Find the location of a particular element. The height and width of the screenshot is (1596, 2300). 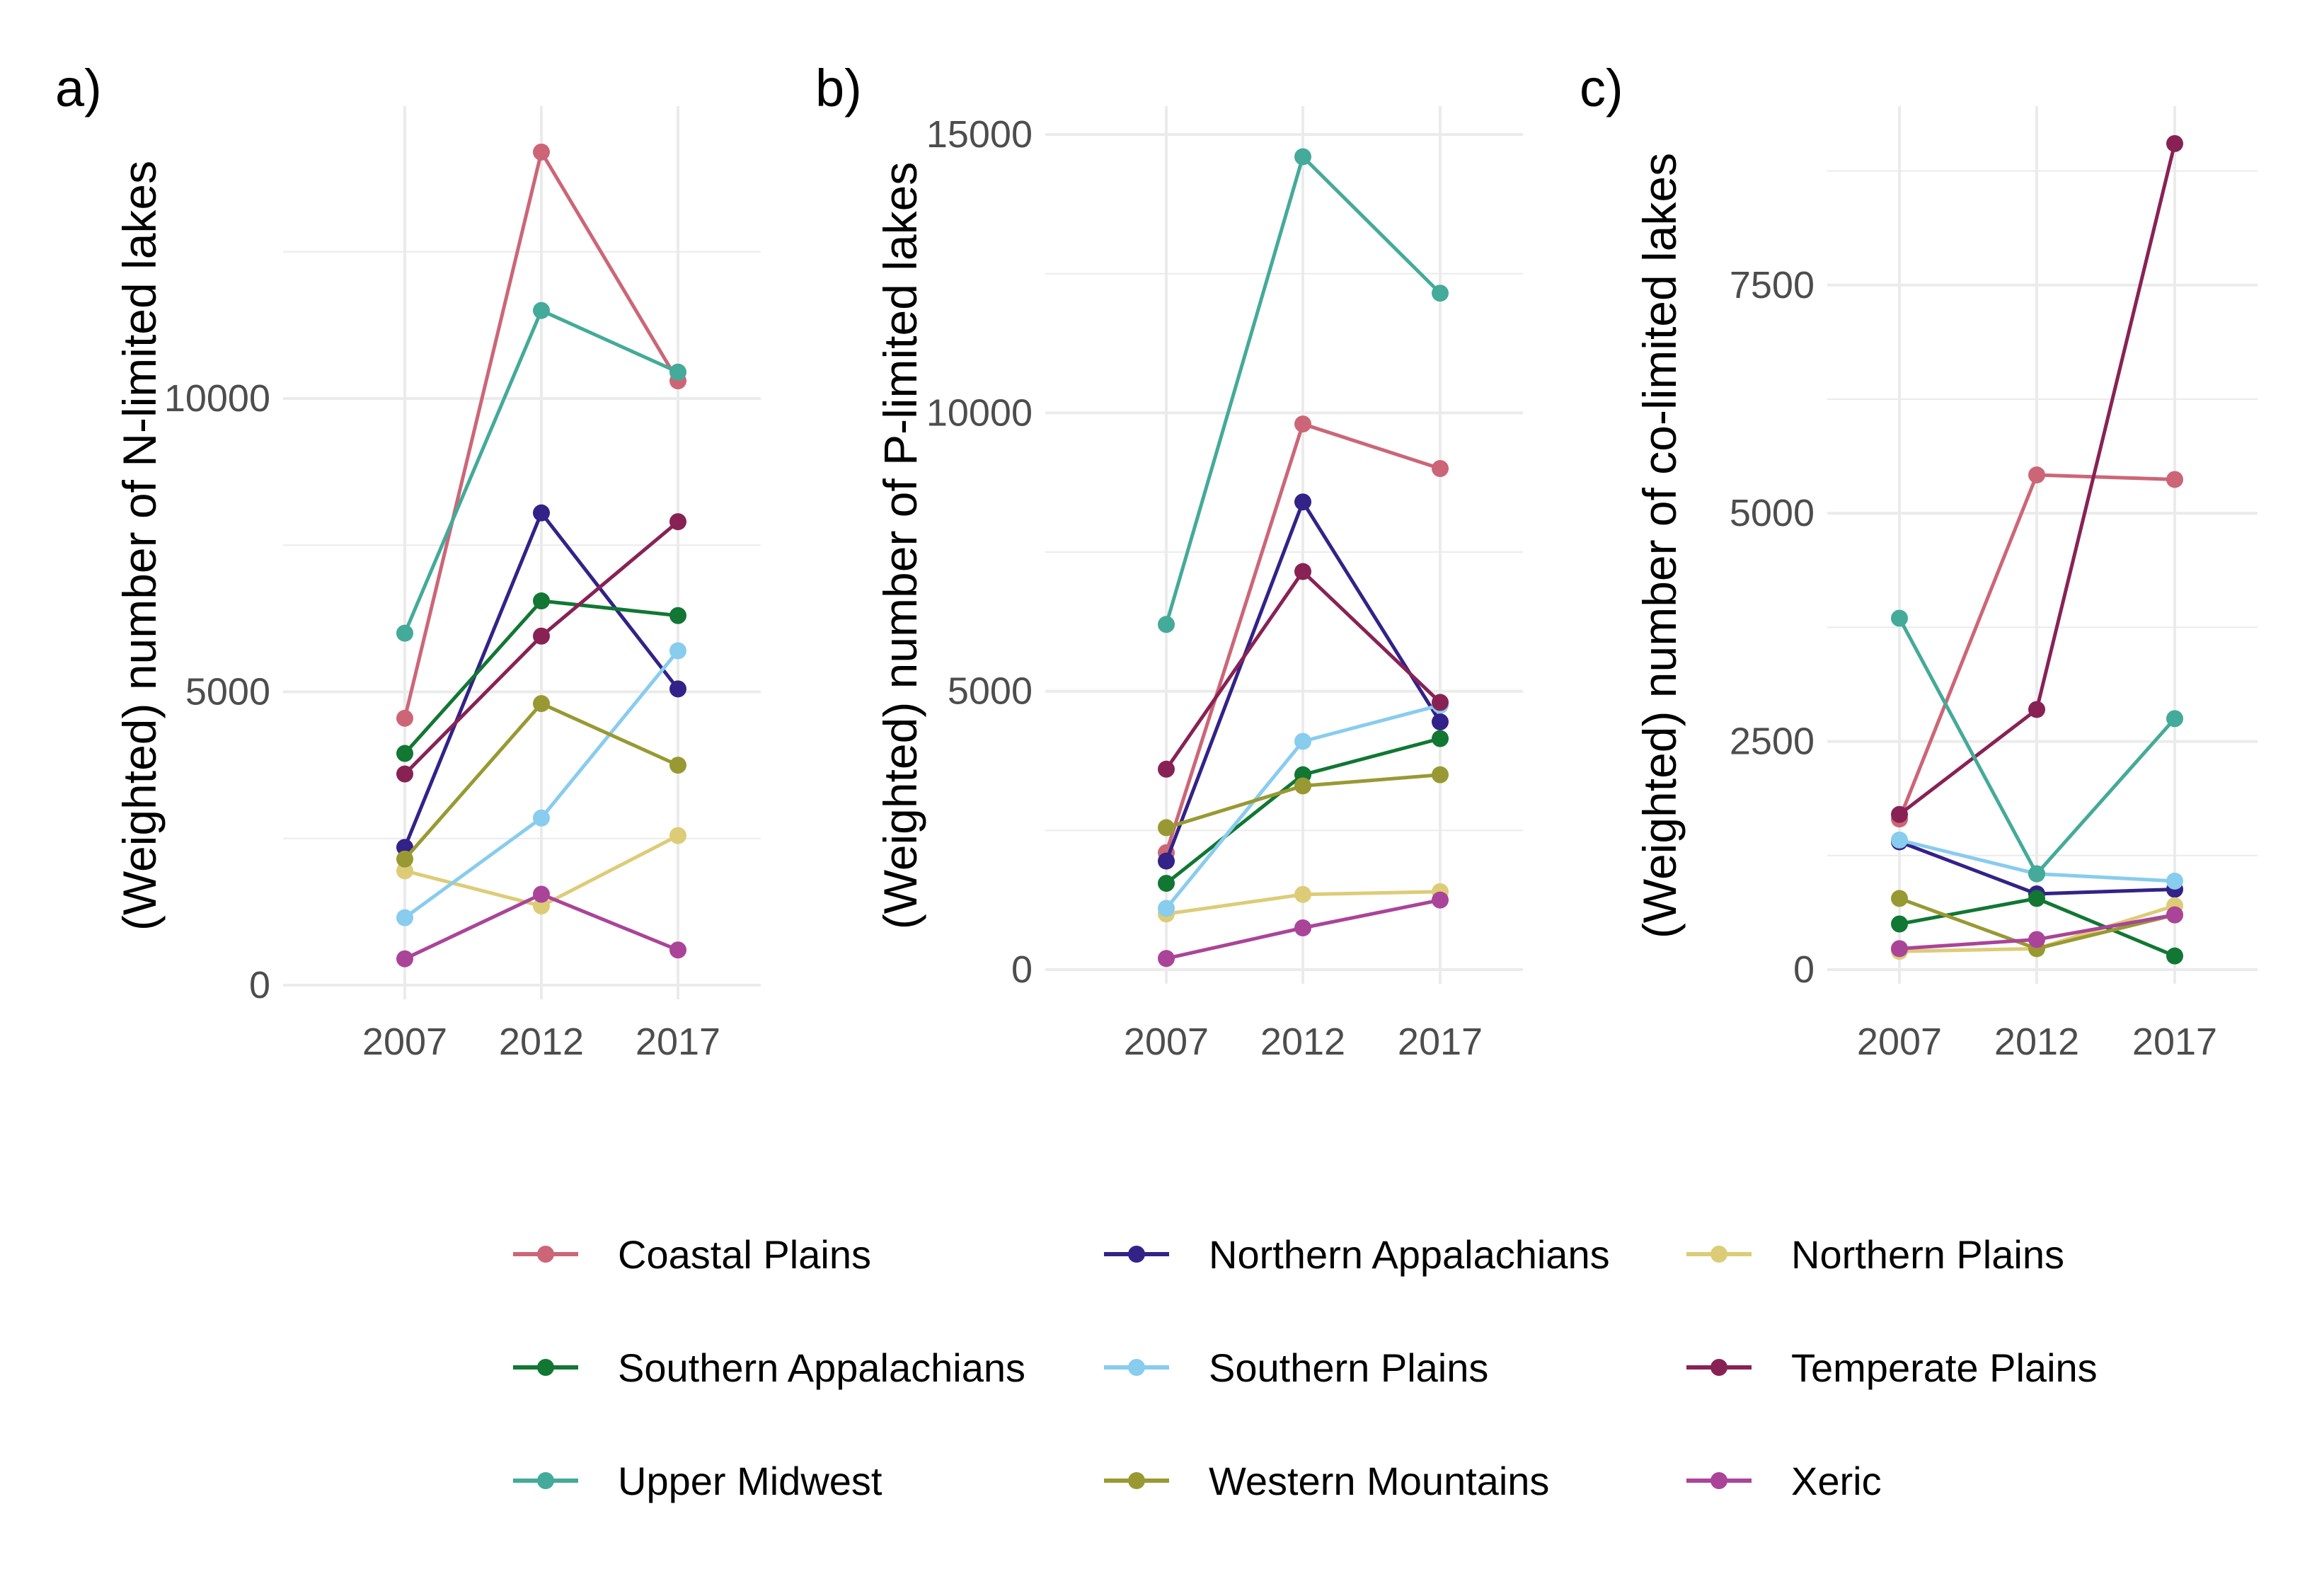

legend-item-southern-plains: Southern Plains is located at coordinates (1296, 1367).